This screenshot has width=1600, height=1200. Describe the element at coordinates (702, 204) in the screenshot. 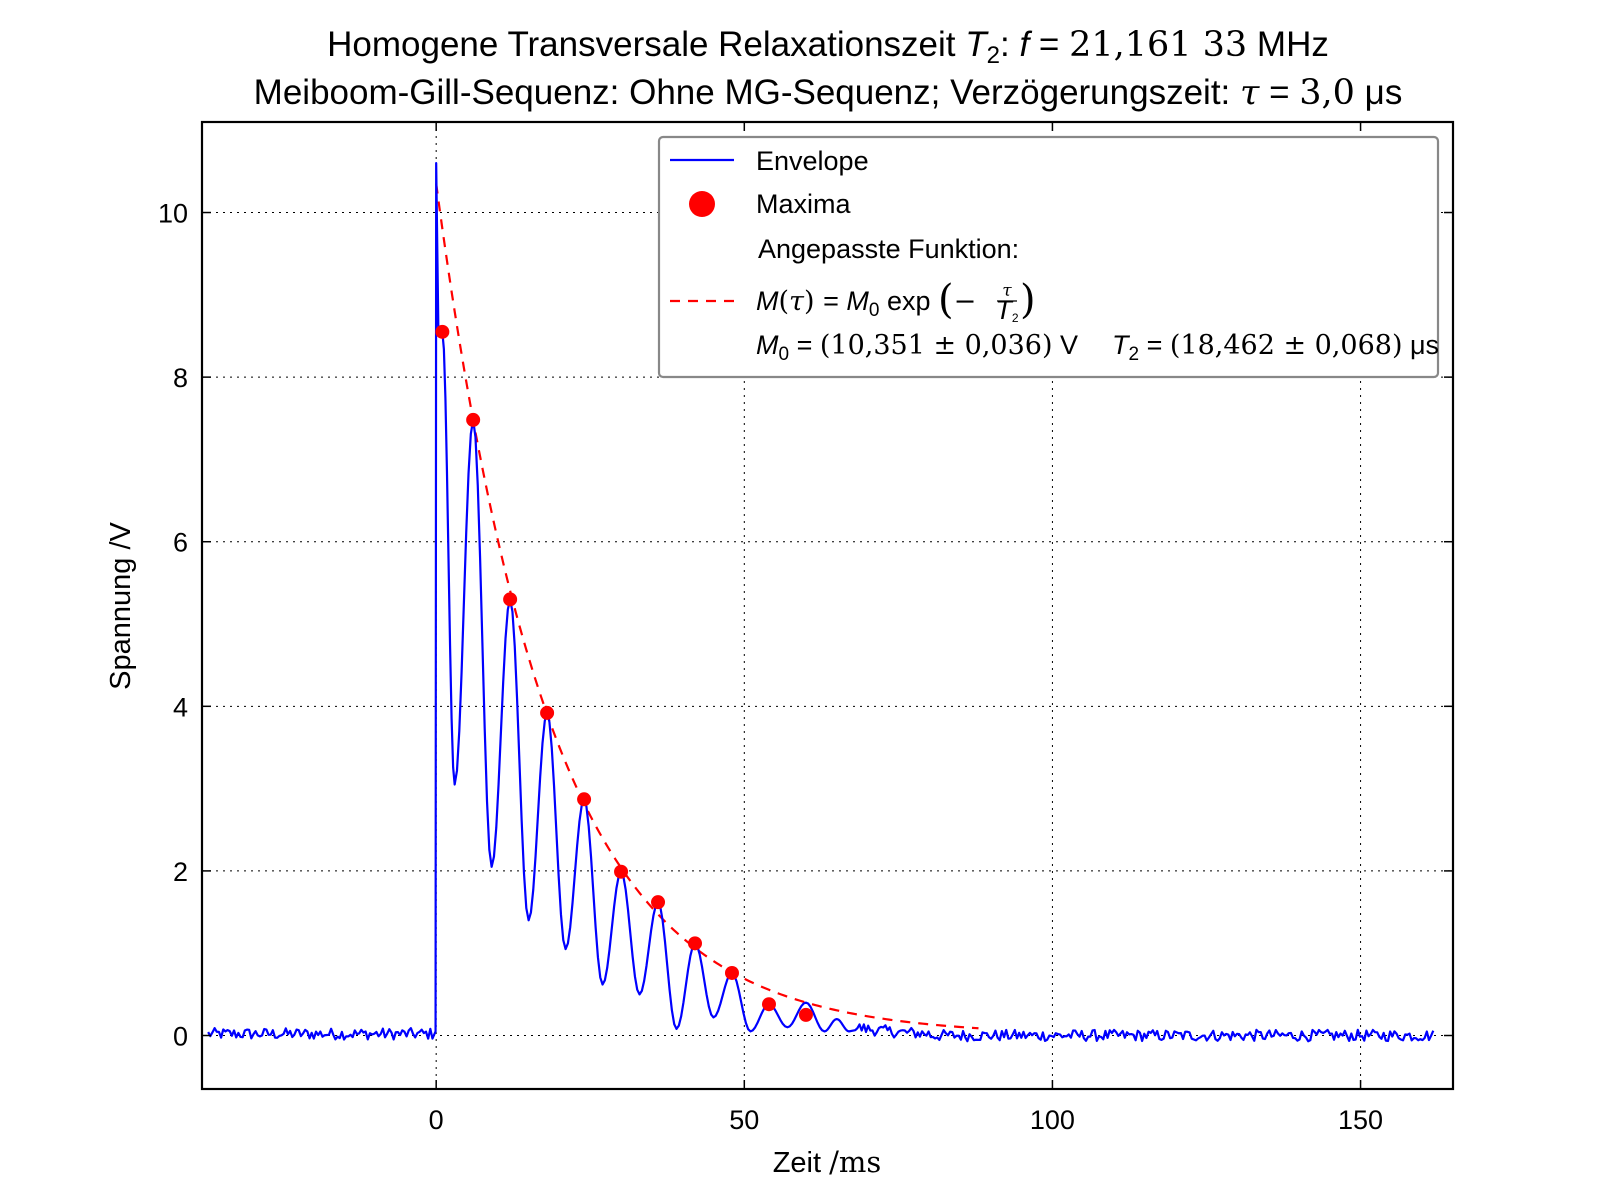

I see `legend-maxima-swatch` at that location.